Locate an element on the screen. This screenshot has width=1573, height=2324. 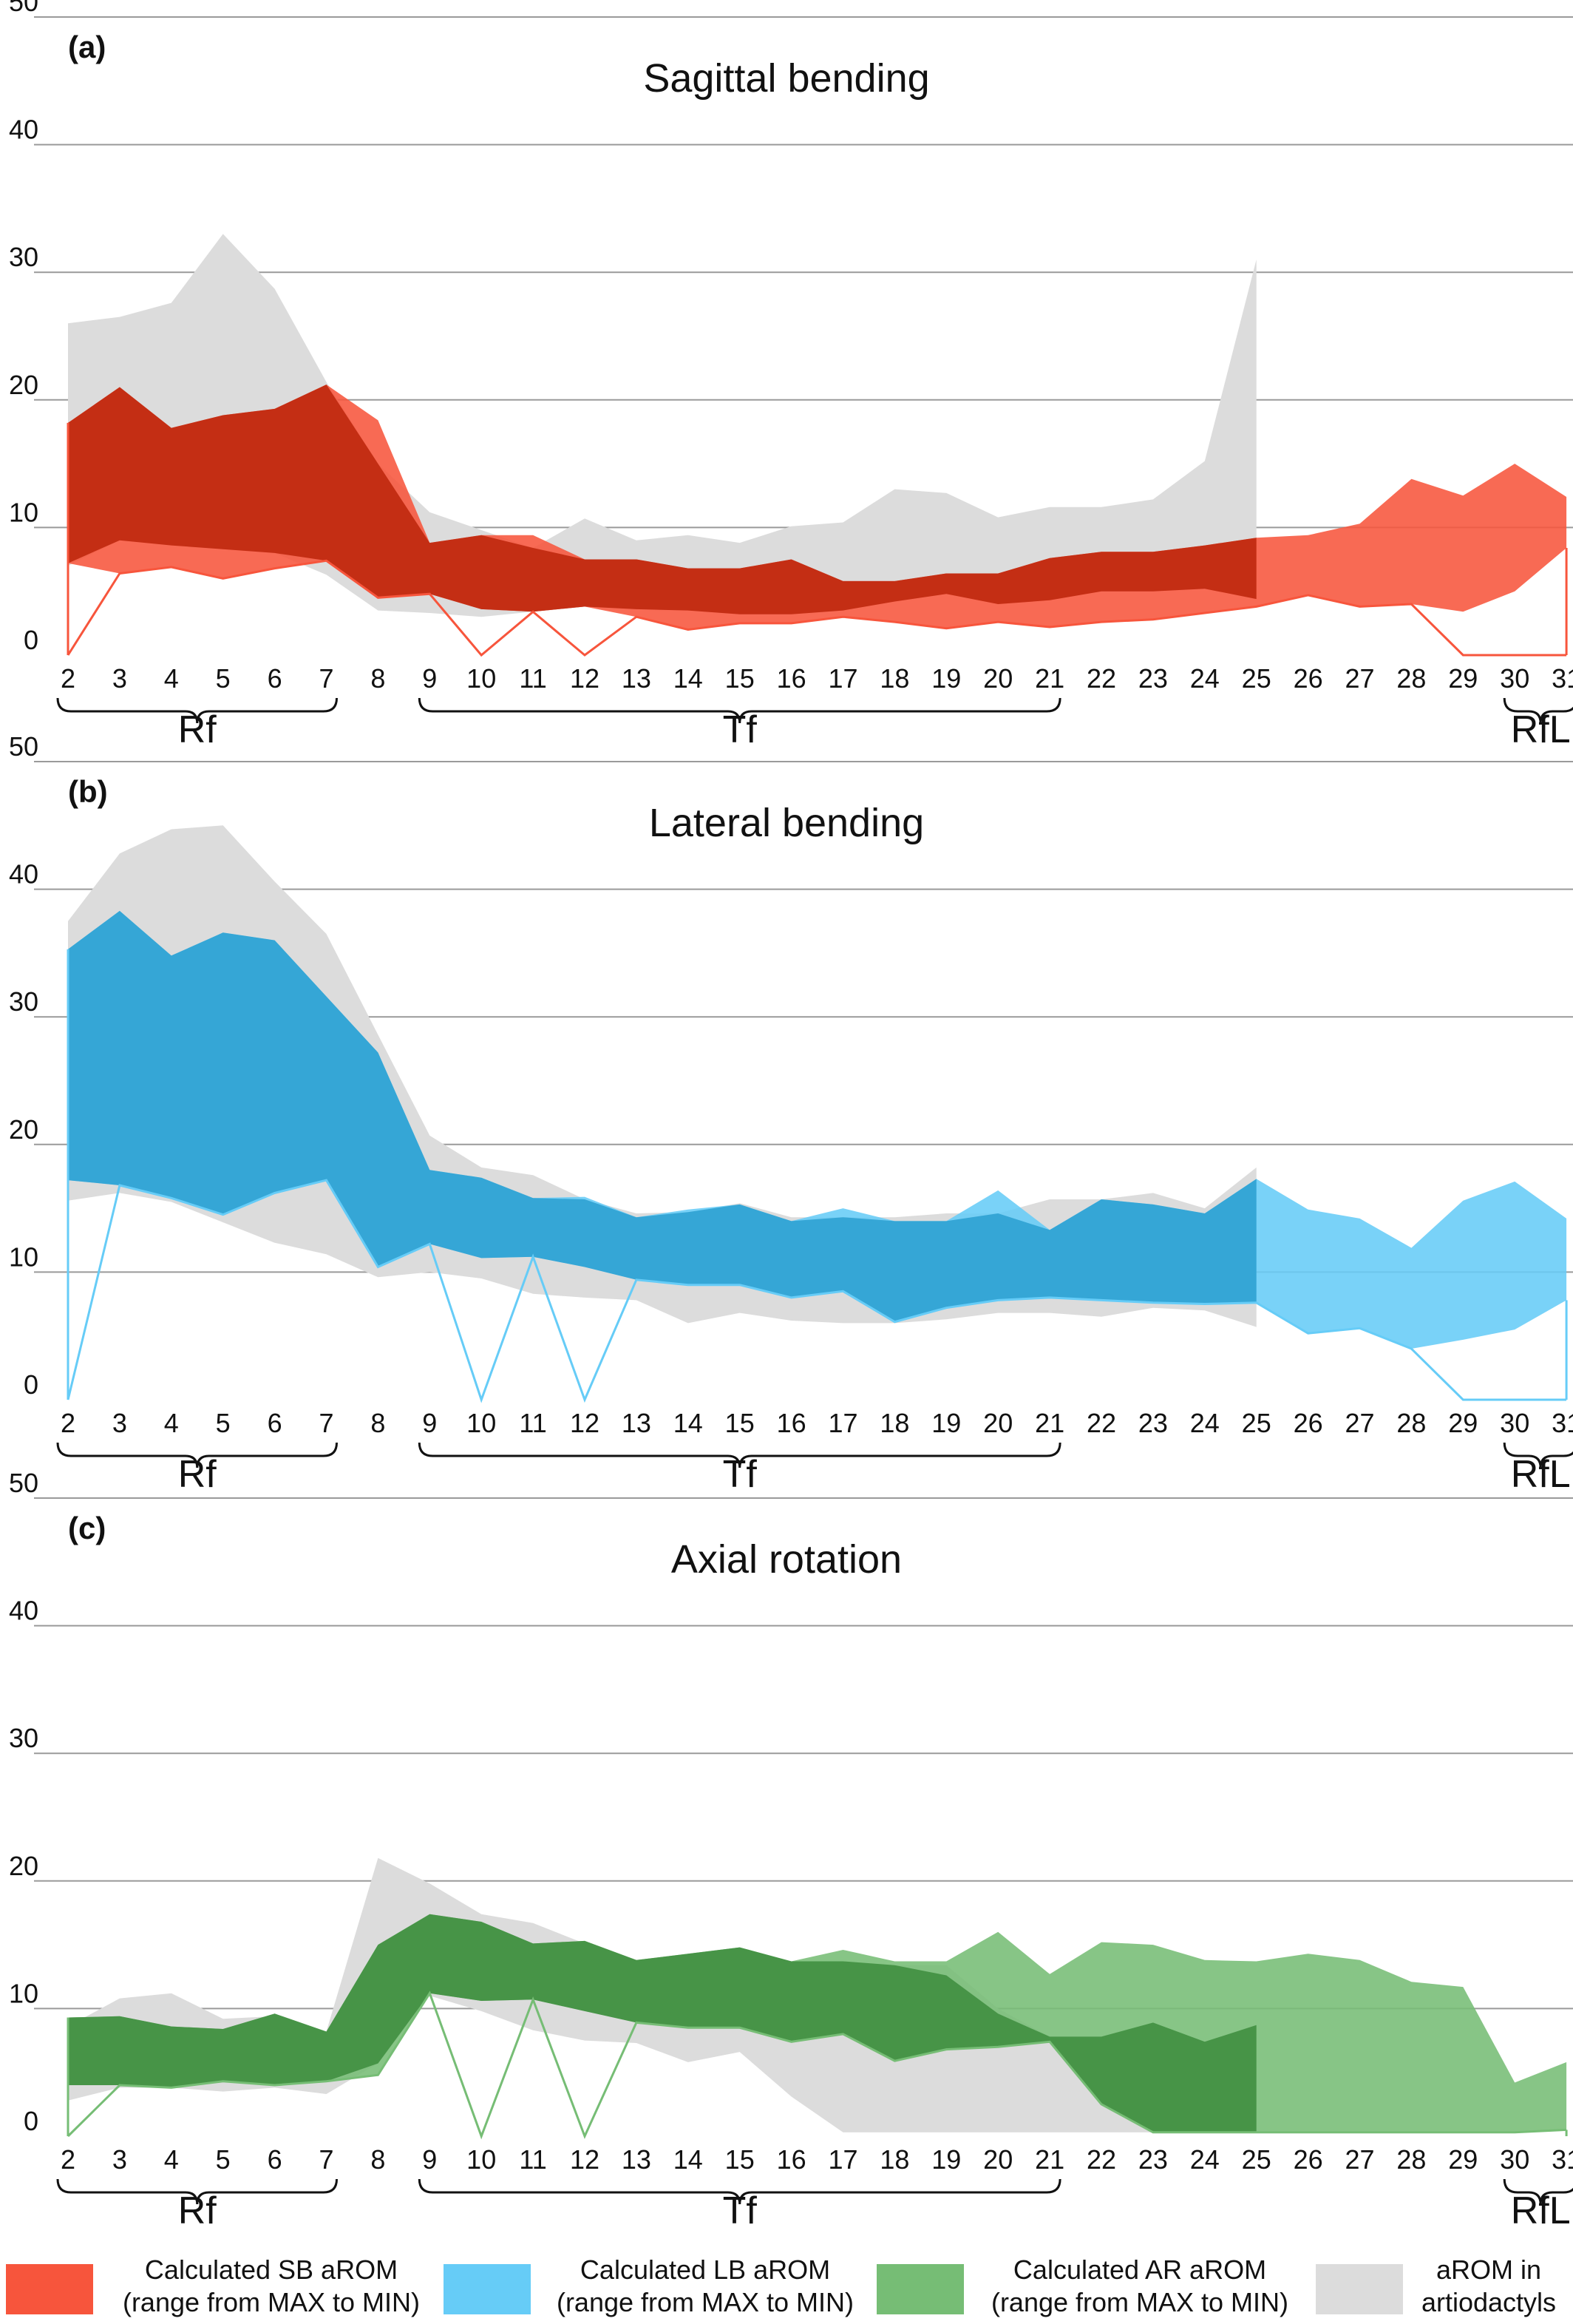
chart-title: Sagittal bending is located at coordinates (786, 78).